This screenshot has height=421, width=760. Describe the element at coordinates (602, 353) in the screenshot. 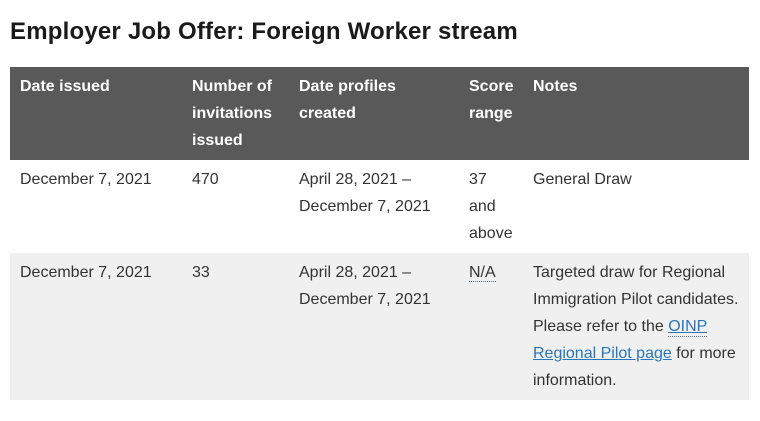

I see `link-label: Regional Pilot page` at that location.